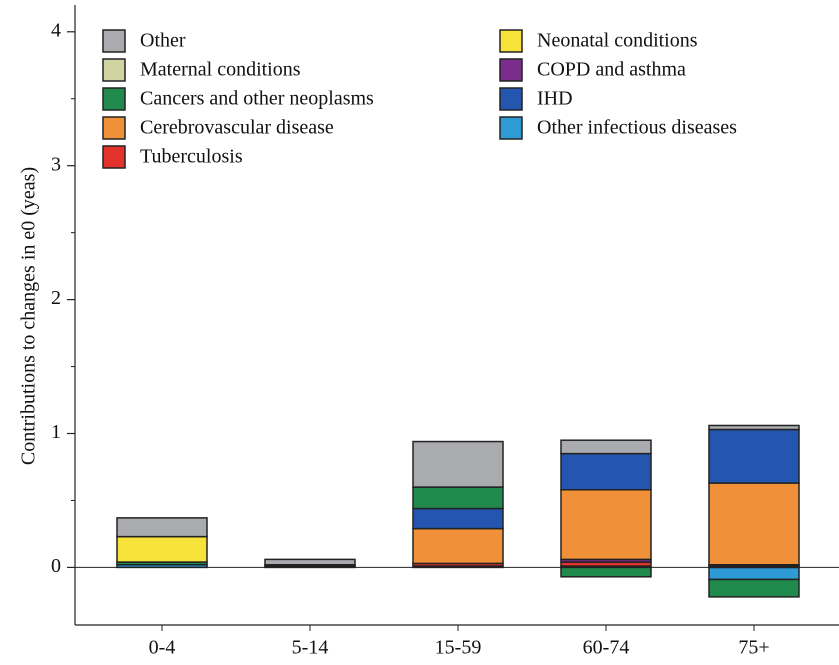  Describe the element at coordinates (163, 41) in the screenshot. I see `legend-label: Other` at that location.